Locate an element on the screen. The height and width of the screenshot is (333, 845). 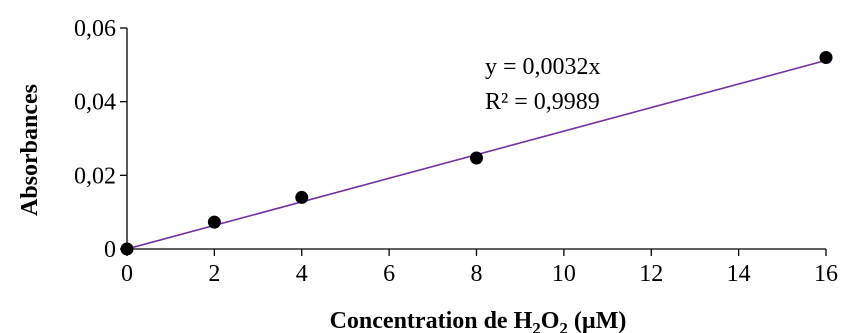
x-axis-ticks: 0 2 4 6 8 10 12 14 16 is located at coordinates (479, 268).